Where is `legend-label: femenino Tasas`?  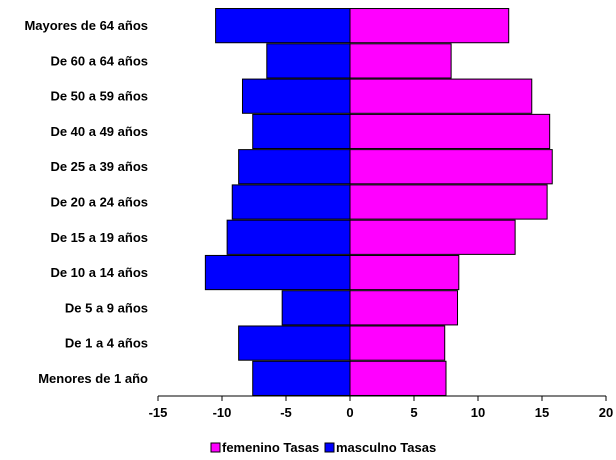 legend-label: femenino Tasas is located at coordinates (270, 447).